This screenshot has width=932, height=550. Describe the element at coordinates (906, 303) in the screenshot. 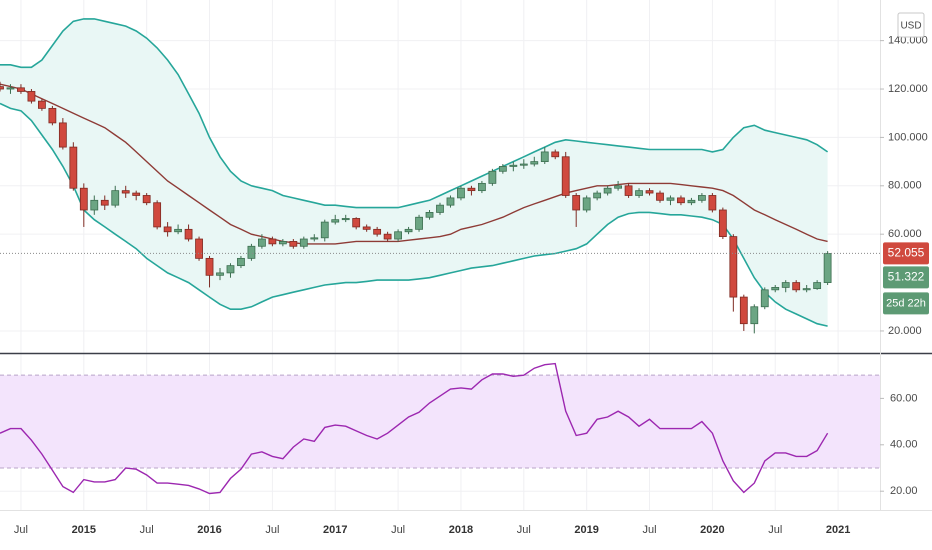

I see `countdown-box` at that location.